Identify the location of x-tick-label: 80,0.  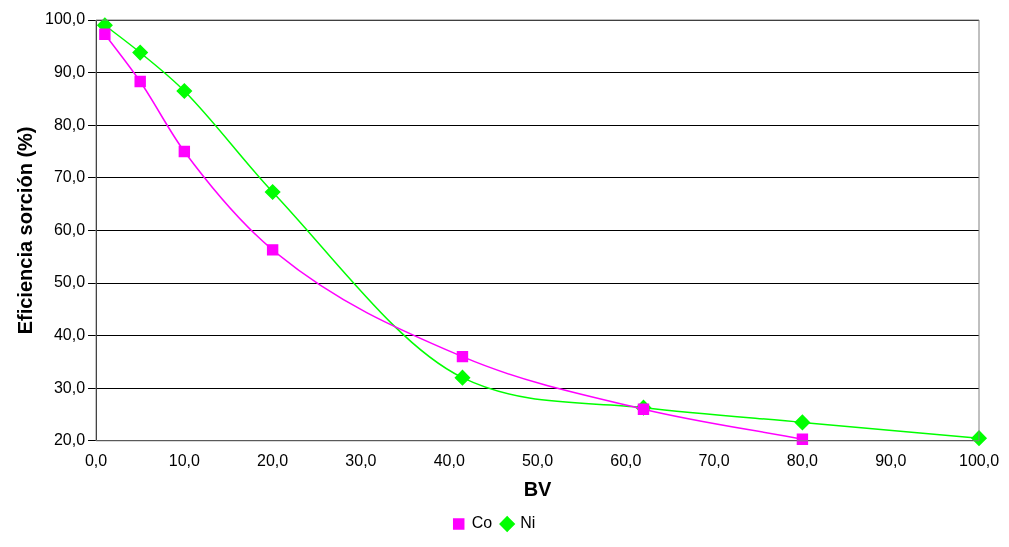
(802, 460).